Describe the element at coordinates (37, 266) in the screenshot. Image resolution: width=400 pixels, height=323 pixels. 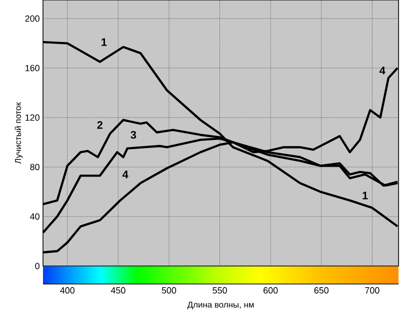
I see `y-tick-label: 0` at that location.